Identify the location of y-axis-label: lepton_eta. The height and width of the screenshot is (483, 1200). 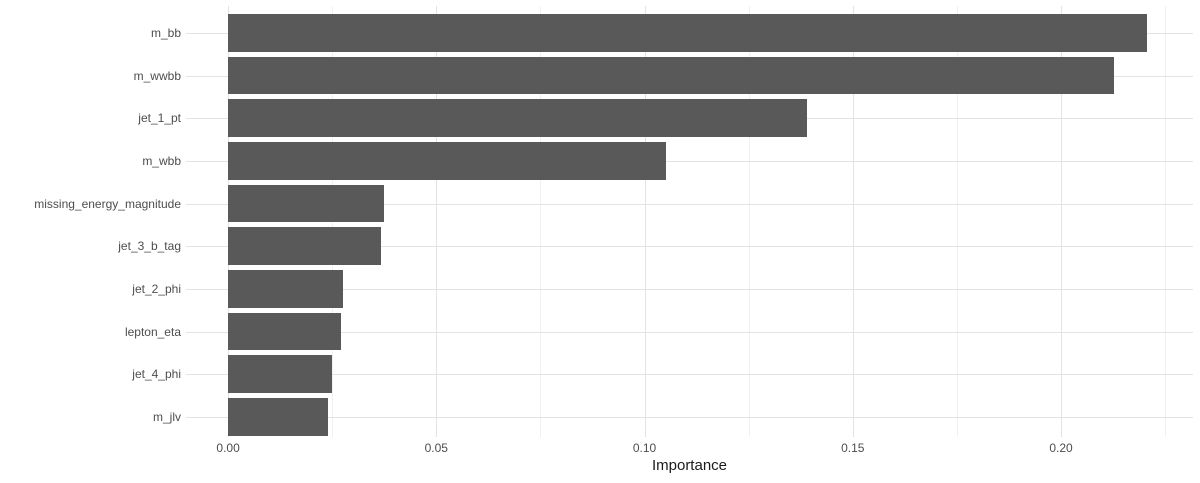
(152, 331).